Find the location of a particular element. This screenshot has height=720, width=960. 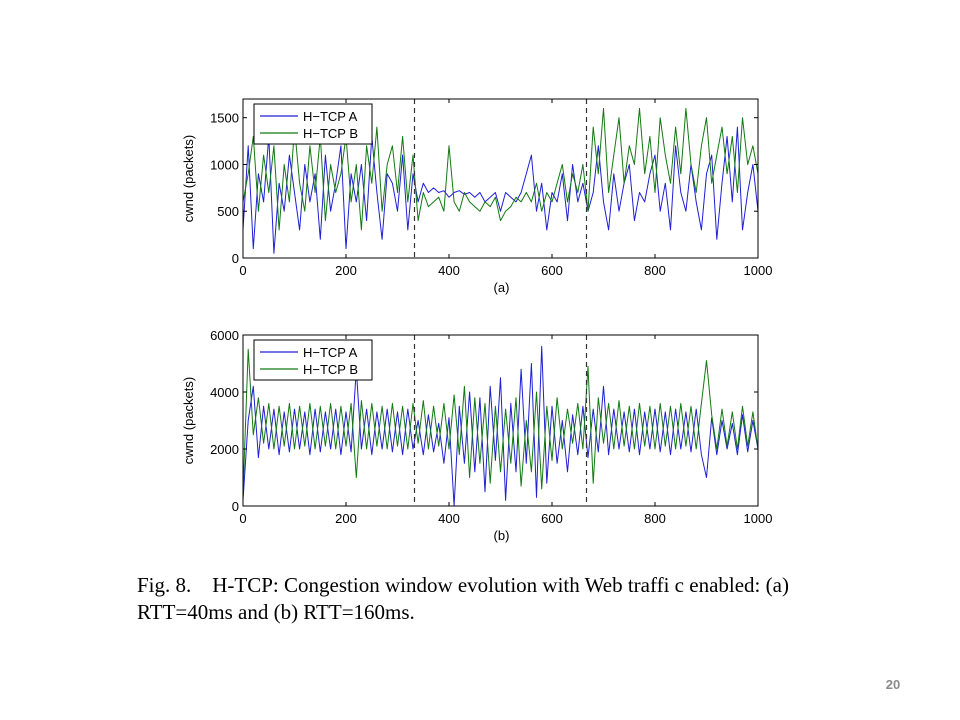

panel-label: (a) is located at coordinates (502, 287).